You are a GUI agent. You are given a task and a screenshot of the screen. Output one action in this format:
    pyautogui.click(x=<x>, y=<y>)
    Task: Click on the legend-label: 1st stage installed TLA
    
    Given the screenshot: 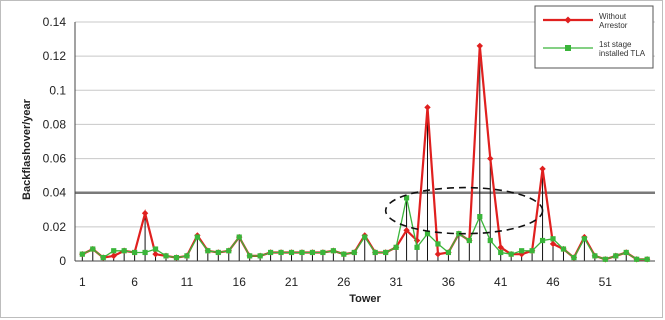 What is the action you would take?
    pyautogui.click(x=622, y=49)
    